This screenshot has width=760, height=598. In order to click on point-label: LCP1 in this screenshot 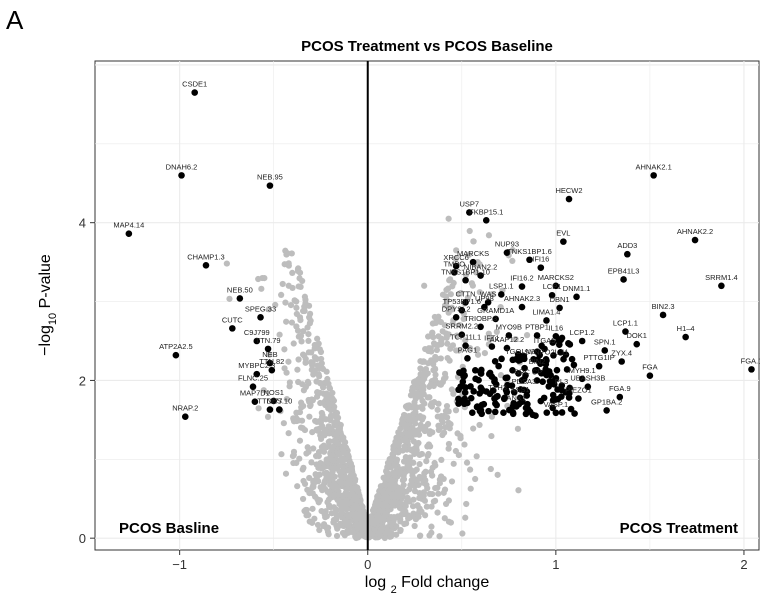, I will do `click(552, 286)`.